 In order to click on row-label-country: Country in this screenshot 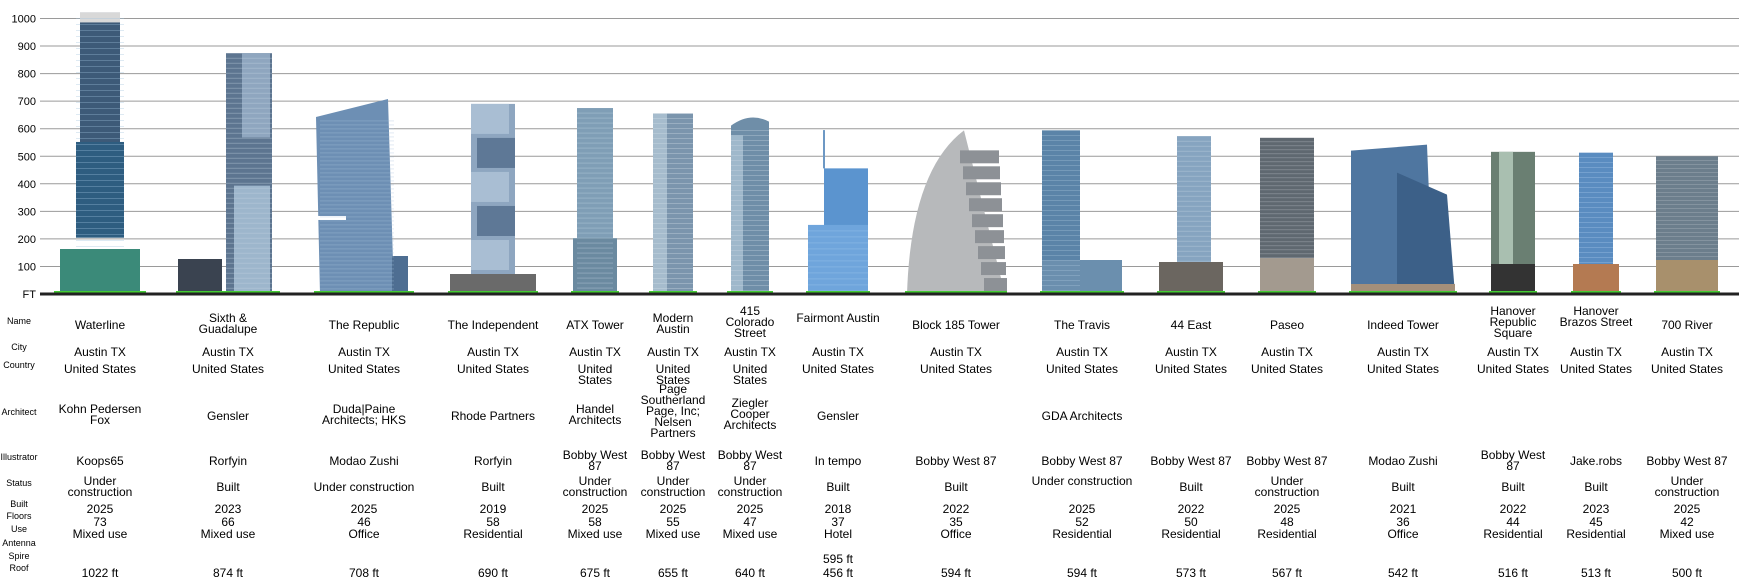, I will do `click(19, 365)`.